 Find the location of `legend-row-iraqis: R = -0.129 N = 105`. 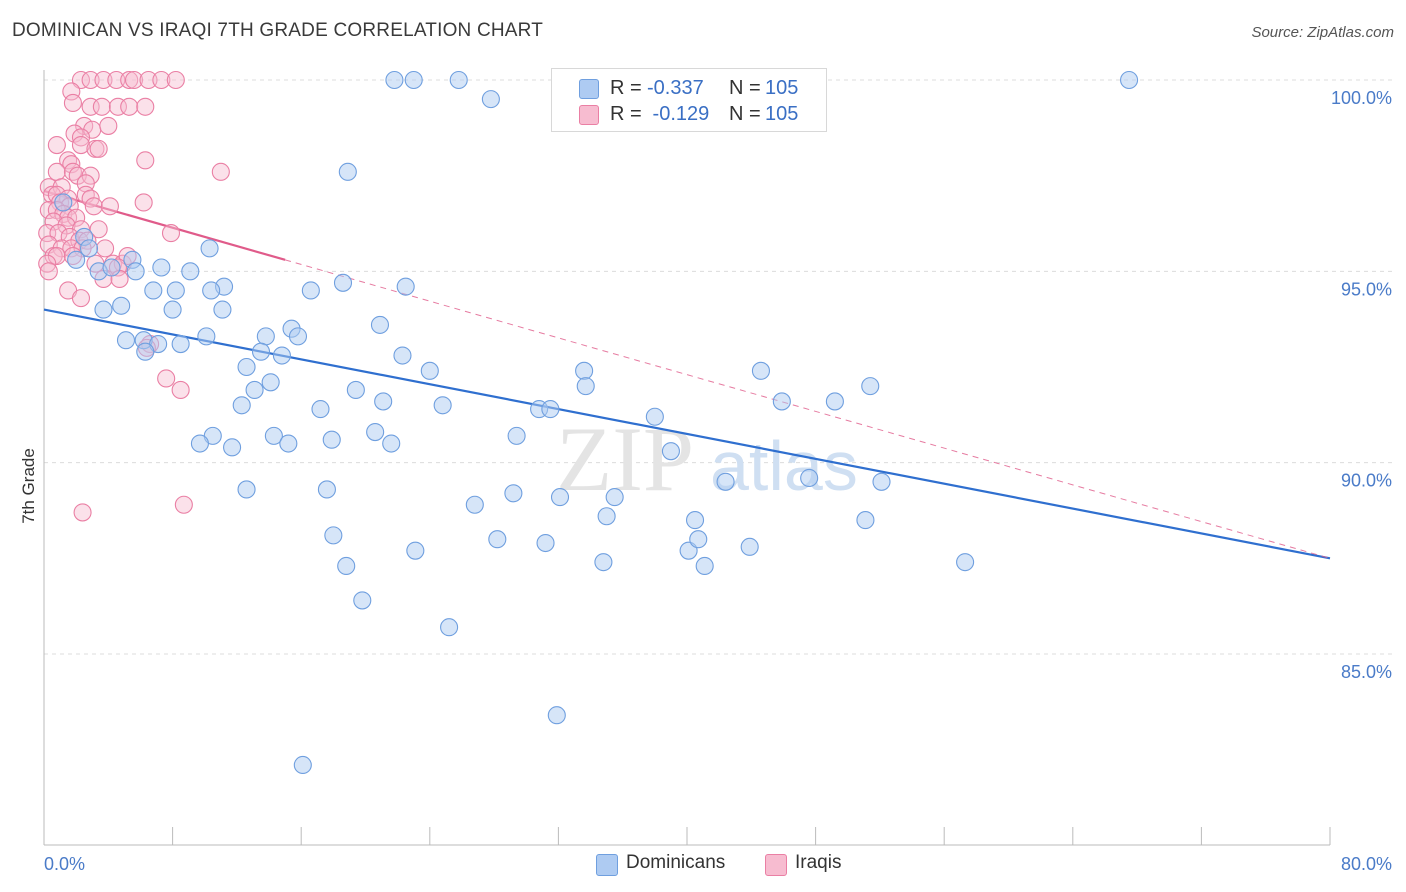

legend-row-iraqis: R = -0.129 N = 105 is located at coordinates (689, 114).